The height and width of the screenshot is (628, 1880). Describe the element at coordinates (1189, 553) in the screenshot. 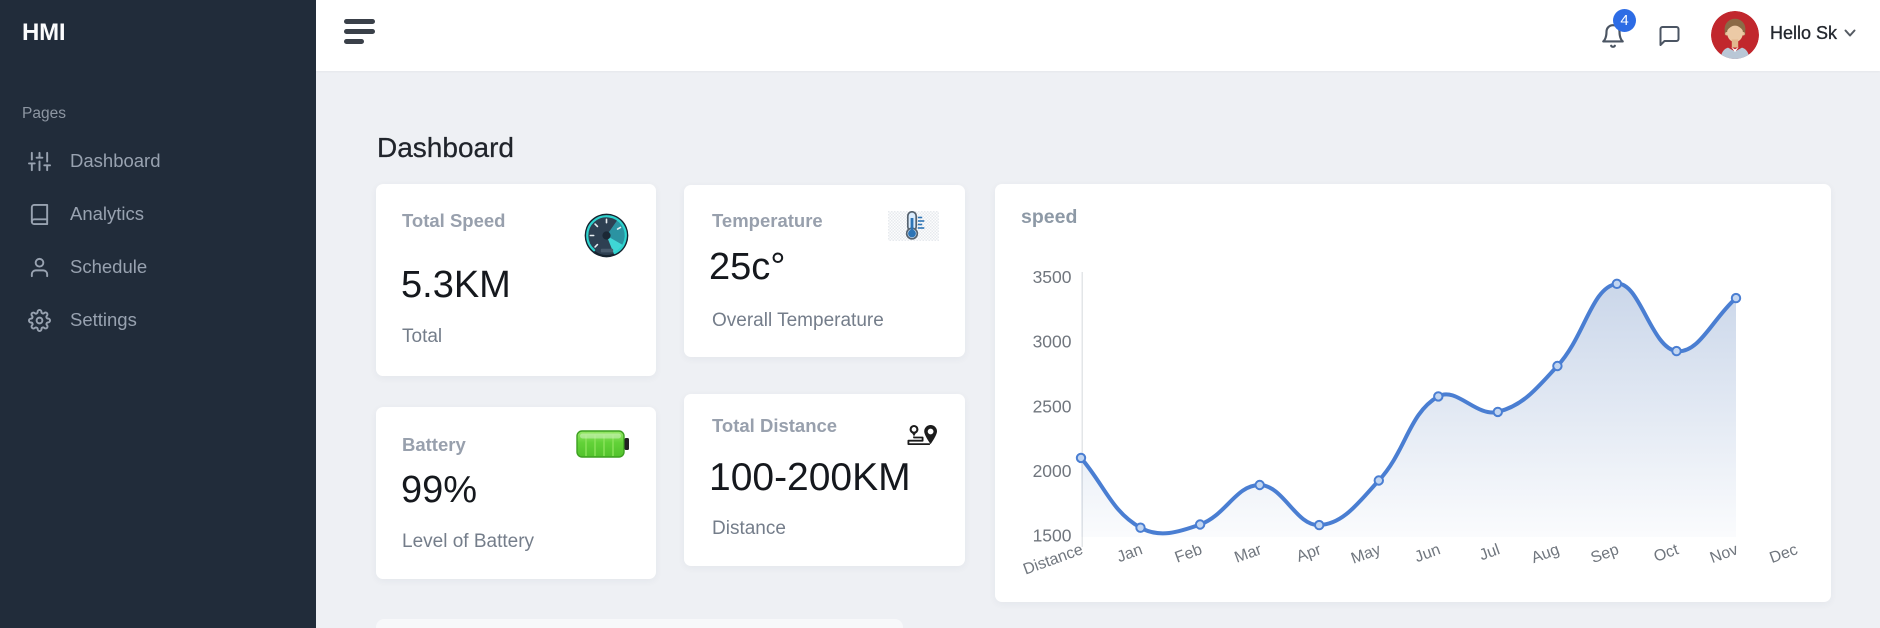

I see `svg-text: Feb` at that location.